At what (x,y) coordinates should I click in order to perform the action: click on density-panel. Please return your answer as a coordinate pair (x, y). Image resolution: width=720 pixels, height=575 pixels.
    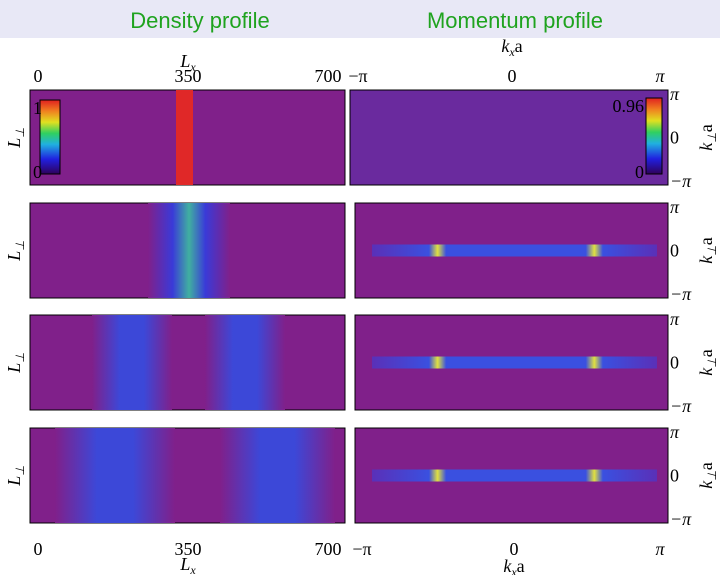
    Looking at the image, I should click on (187, 362).